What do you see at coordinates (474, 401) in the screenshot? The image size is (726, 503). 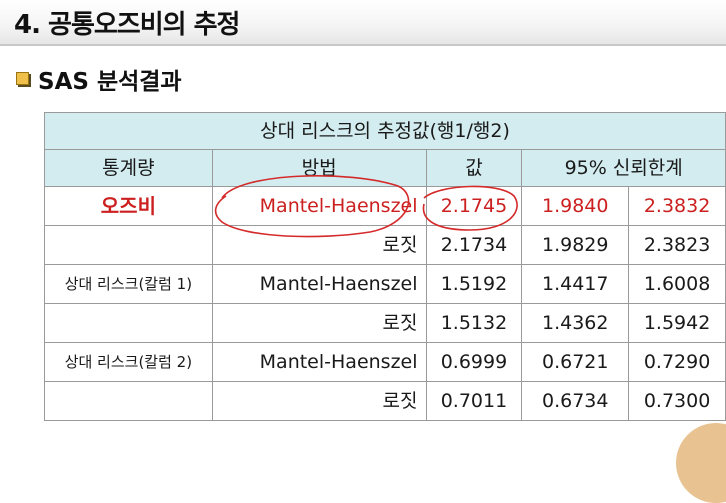 I see `value-cell: 0.7011` at bounding box center [474, 401].